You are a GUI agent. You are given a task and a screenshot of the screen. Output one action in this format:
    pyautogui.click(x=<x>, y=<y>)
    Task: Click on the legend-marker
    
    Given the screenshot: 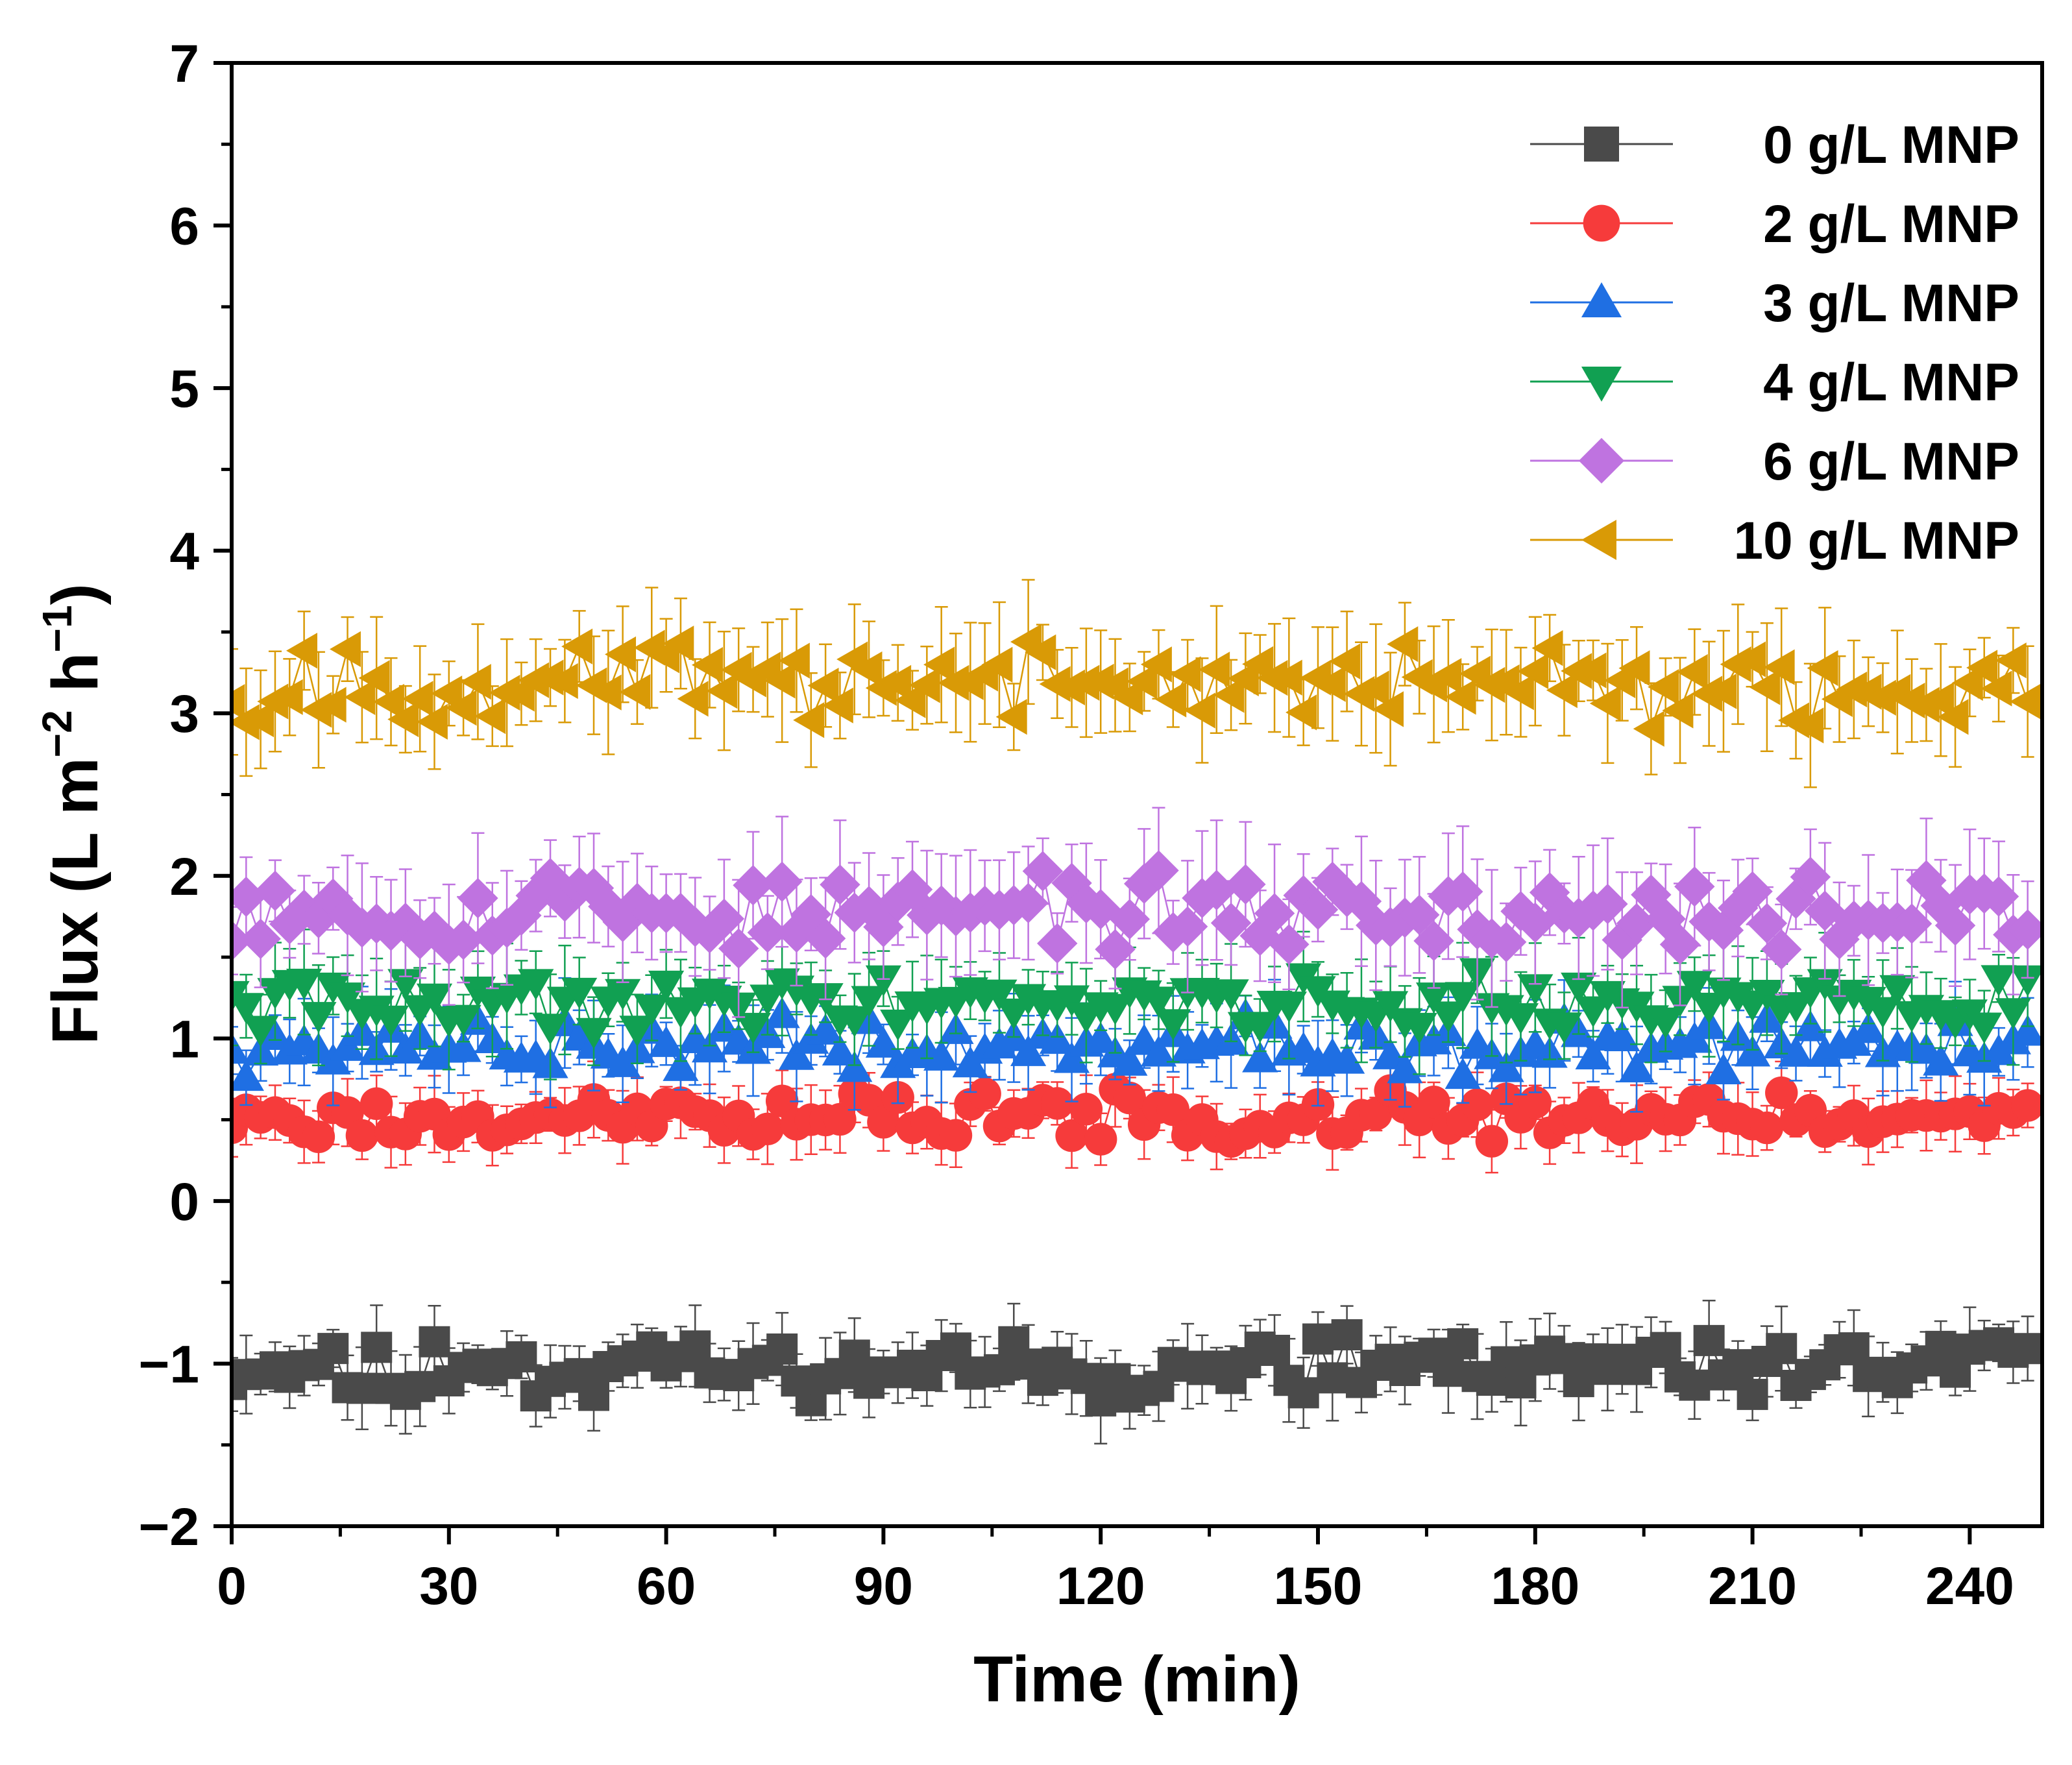 What is the action you would take?
    pyautogui.click(x=1601, y=223)
    